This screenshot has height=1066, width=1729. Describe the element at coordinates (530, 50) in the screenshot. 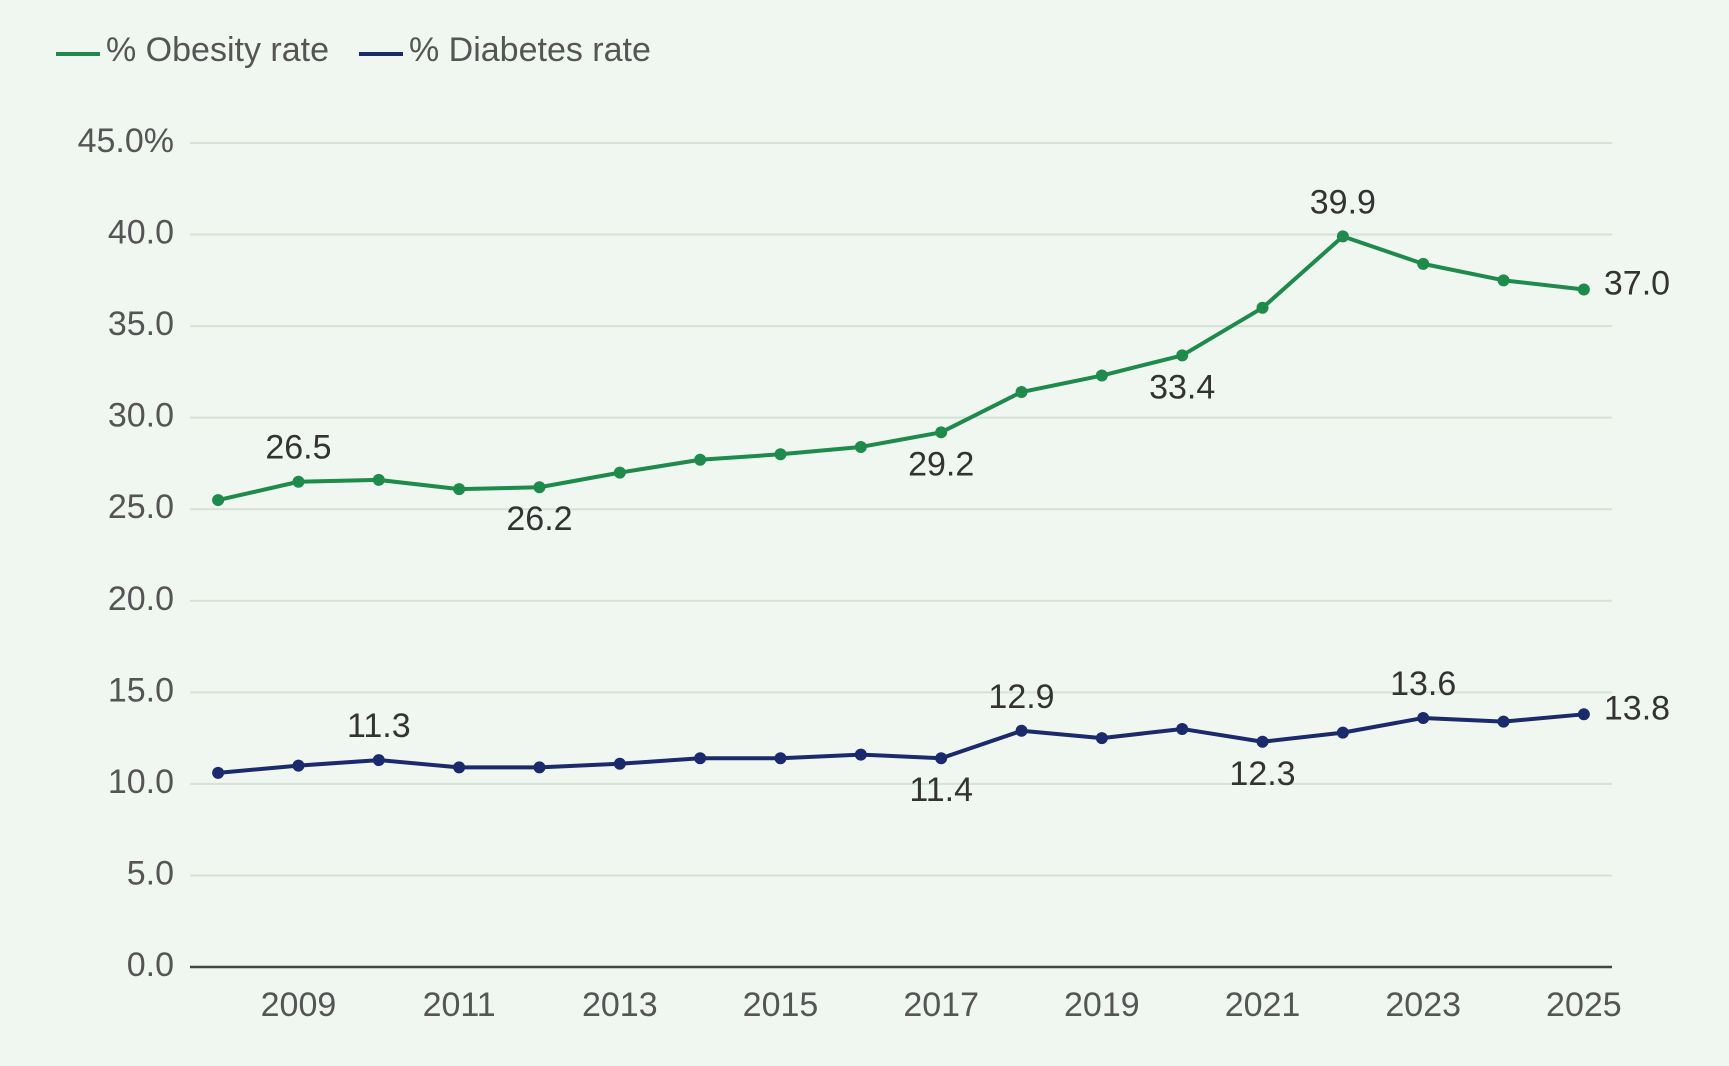

I see `legend-label: % Diabetes rate` at that location.